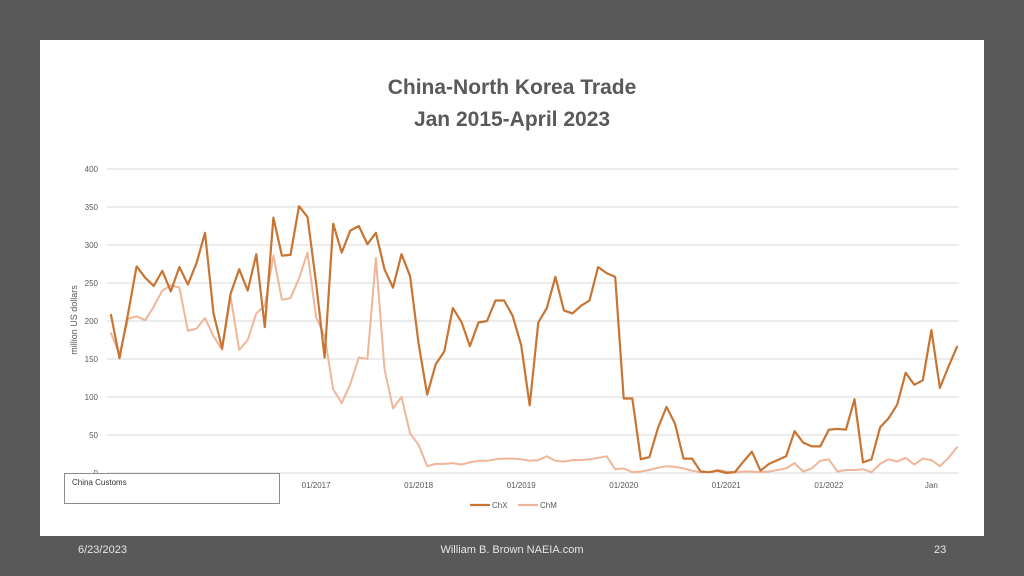 This screenshot has width=1024, height=576. What do you see at coordinates (92, 283) in the screenshot?
I see `y-tick-label: 250` at bounding box center [92, 283].